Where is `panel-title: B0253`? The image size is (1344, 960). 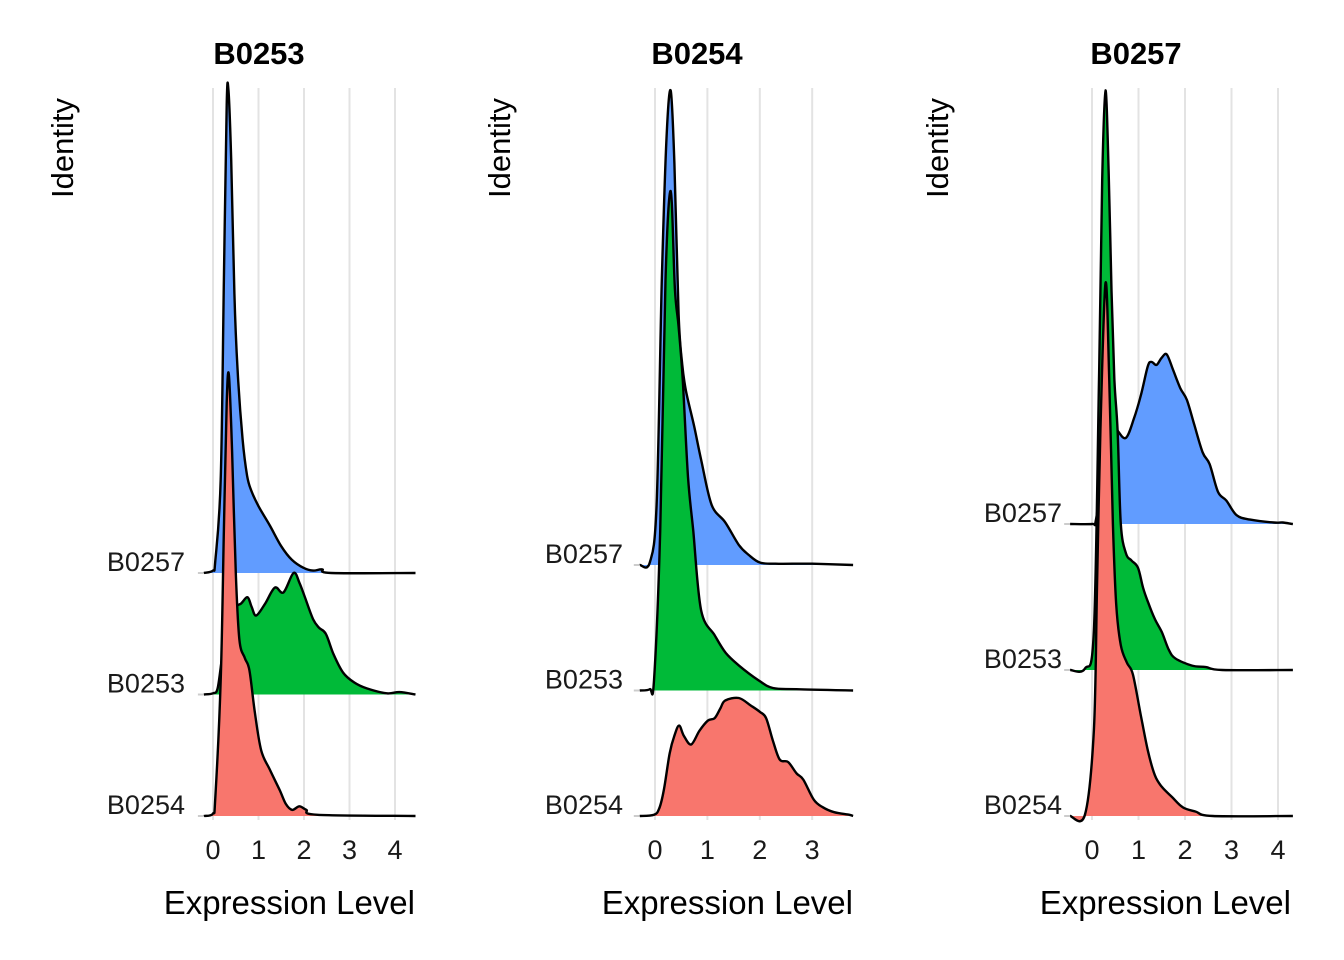 panel-title: B0253 is located at coordinates (258, 53).